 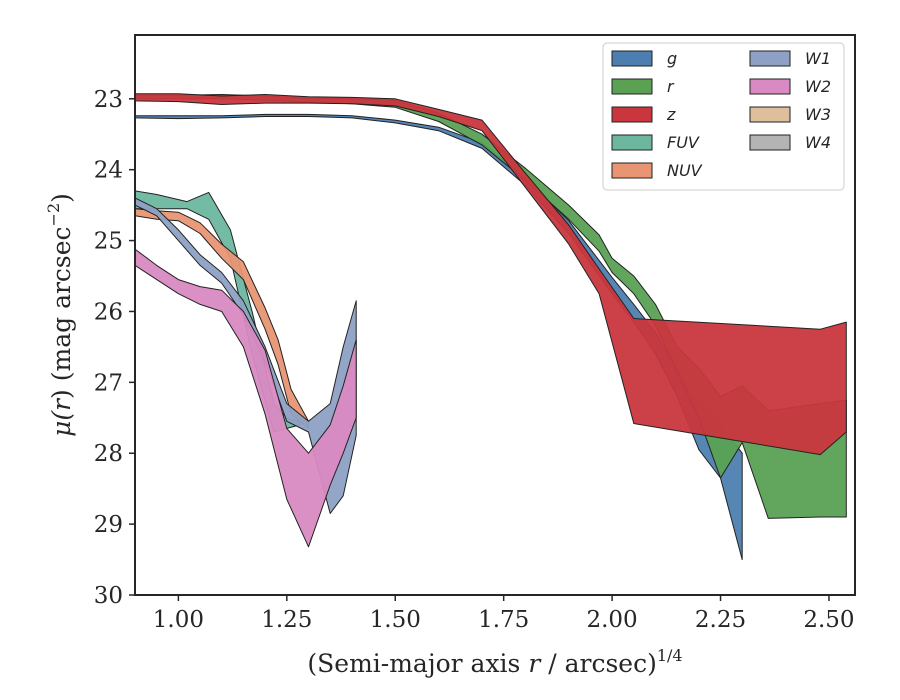 I want to click on x-axis: 1.00 1.25 1.50 1.75 2.00 2.25 2.50, so click(x=504, y=614).